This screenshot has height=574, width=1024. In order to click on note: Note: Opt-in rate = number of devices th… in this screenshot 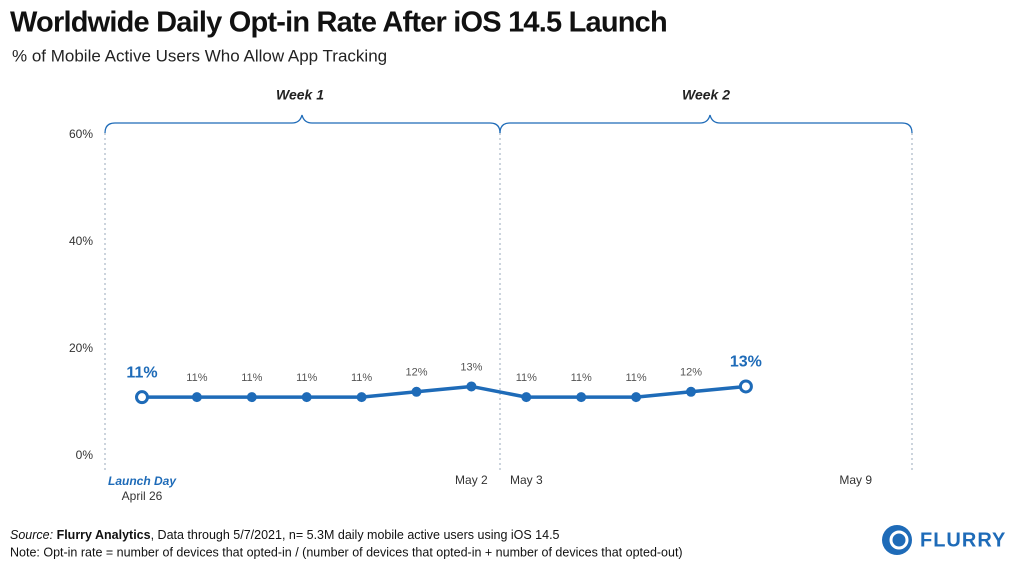, I will do `click(346, 552)`.